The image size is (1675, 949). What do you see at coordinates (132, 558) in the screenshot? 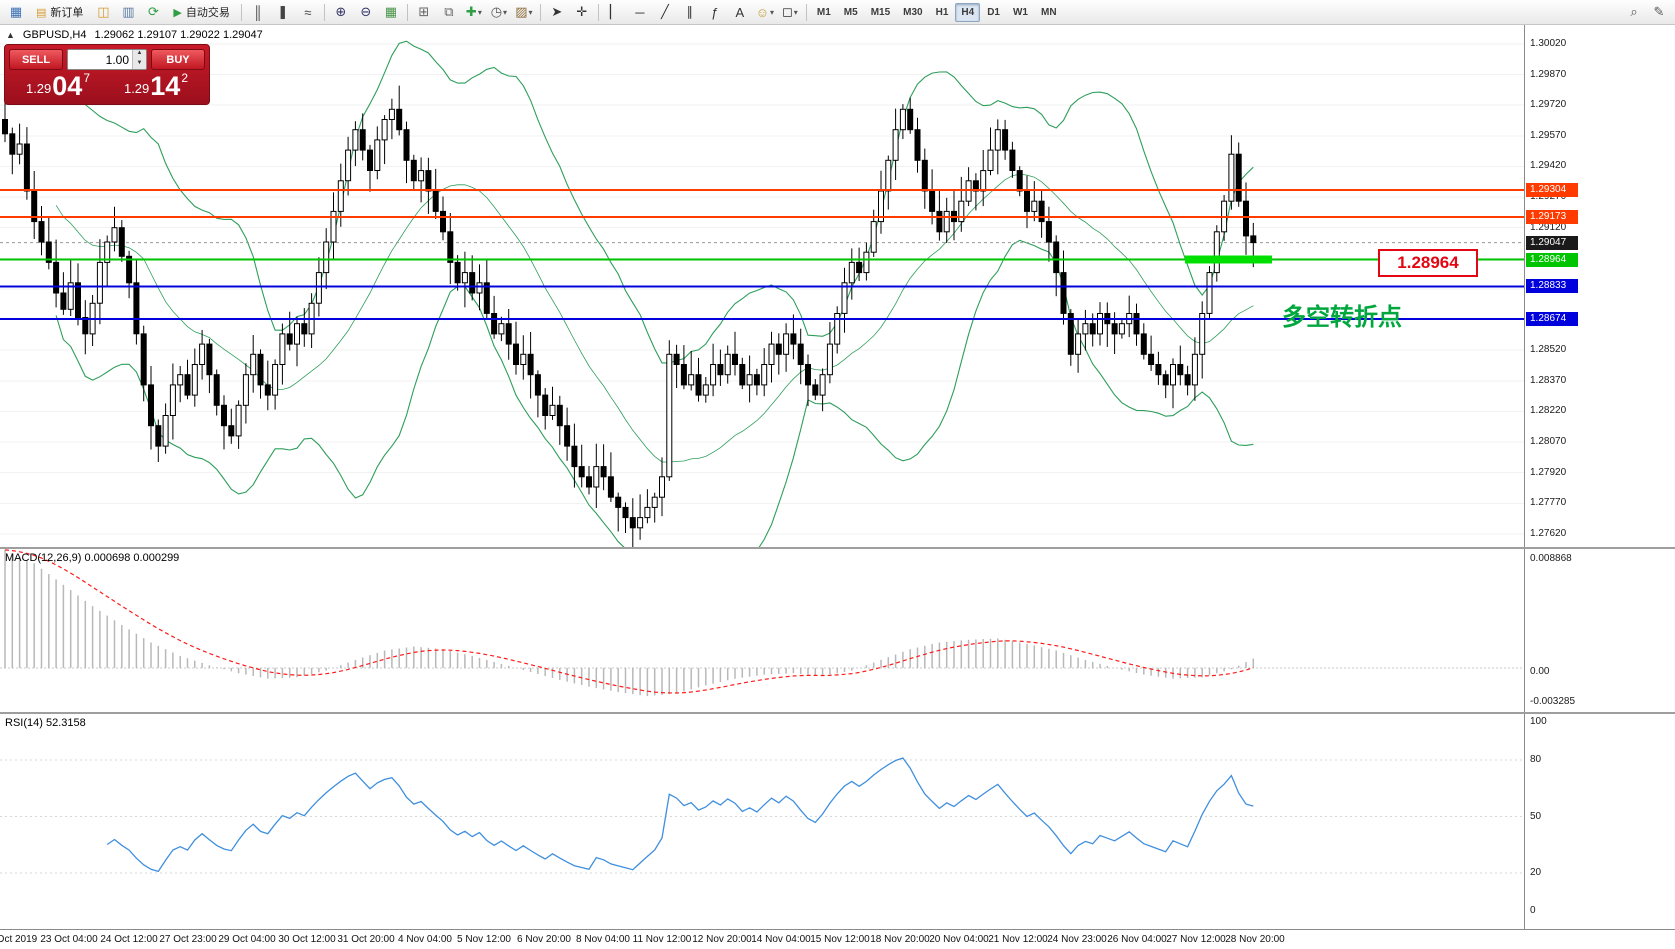
I see `macd-values: 0.000698 0.000299` at bounding box center [132, 558].